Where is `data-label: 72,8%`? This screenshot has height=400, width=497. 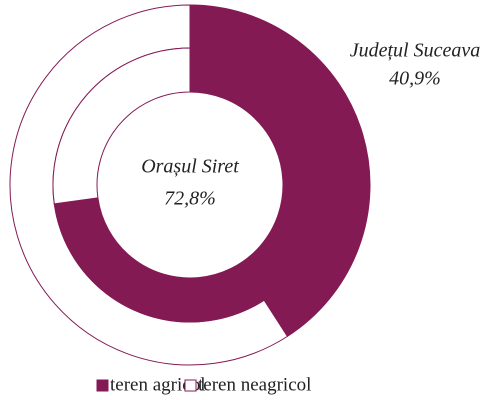 data-label: 72,8% is located at coordinates (190, 199).